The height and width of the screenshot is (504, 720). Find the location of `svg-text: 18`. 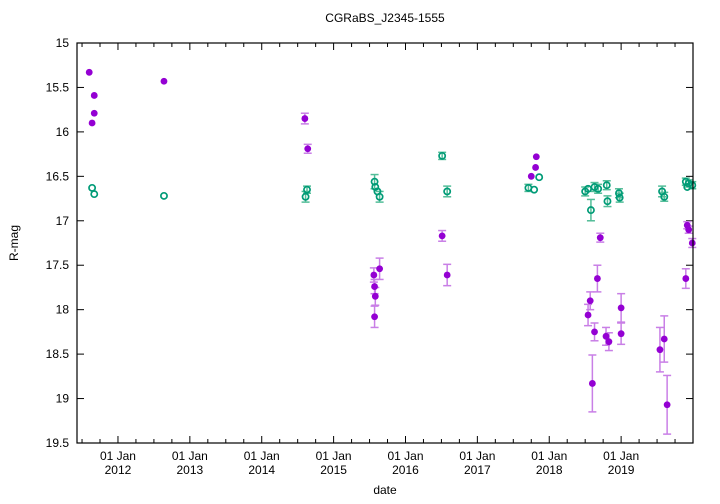

svg-text: 18 is located at coordinates (63, 310).